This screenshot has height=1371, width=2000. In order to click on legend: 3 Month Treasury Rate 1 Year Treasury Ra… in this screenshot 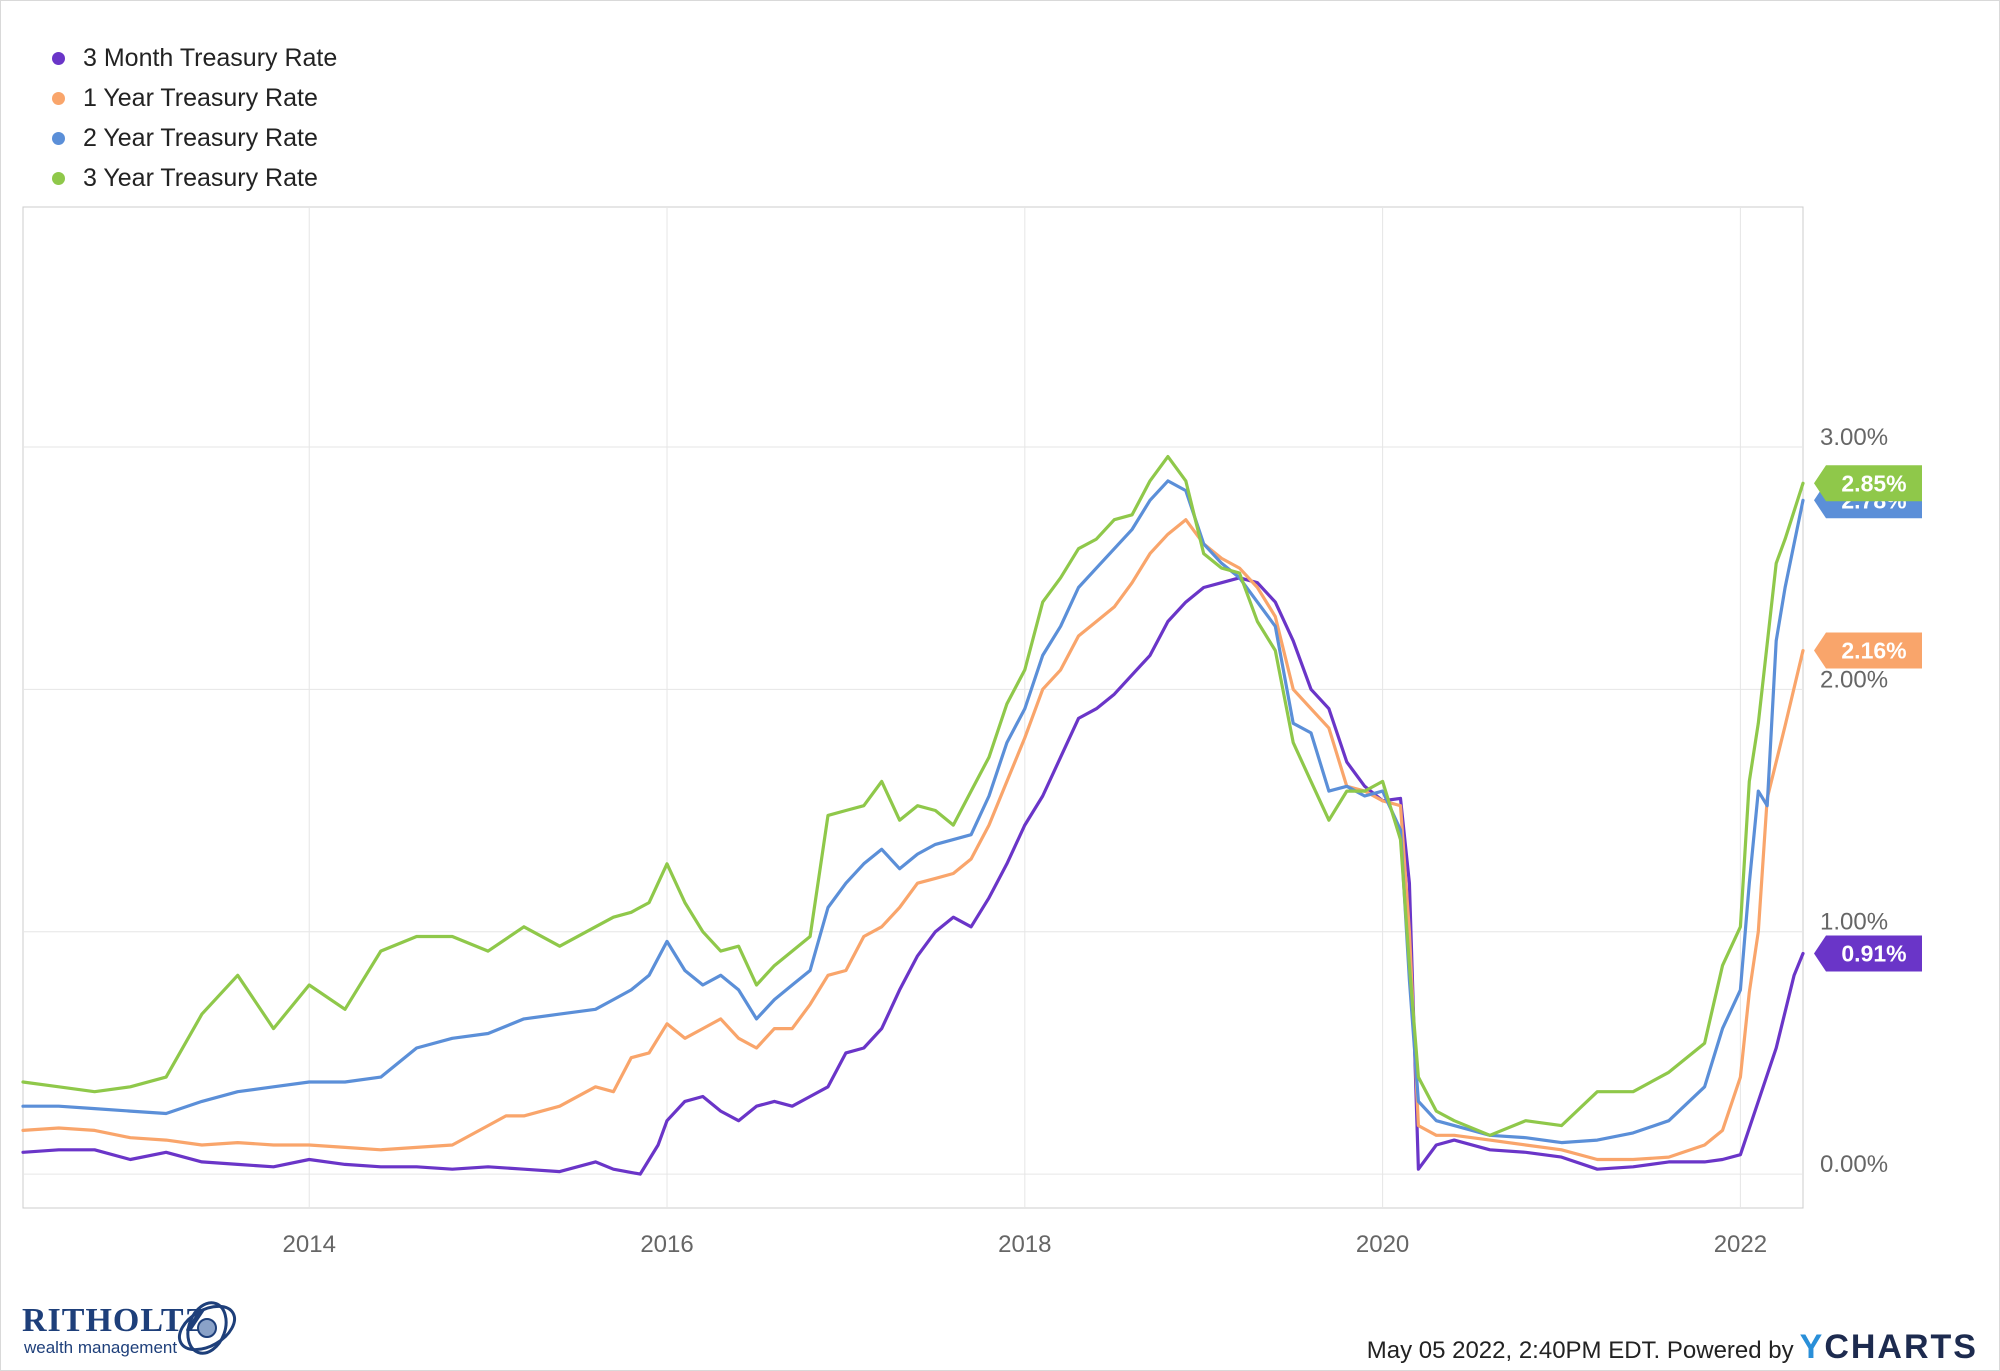, I will do `click(194, 118)`.